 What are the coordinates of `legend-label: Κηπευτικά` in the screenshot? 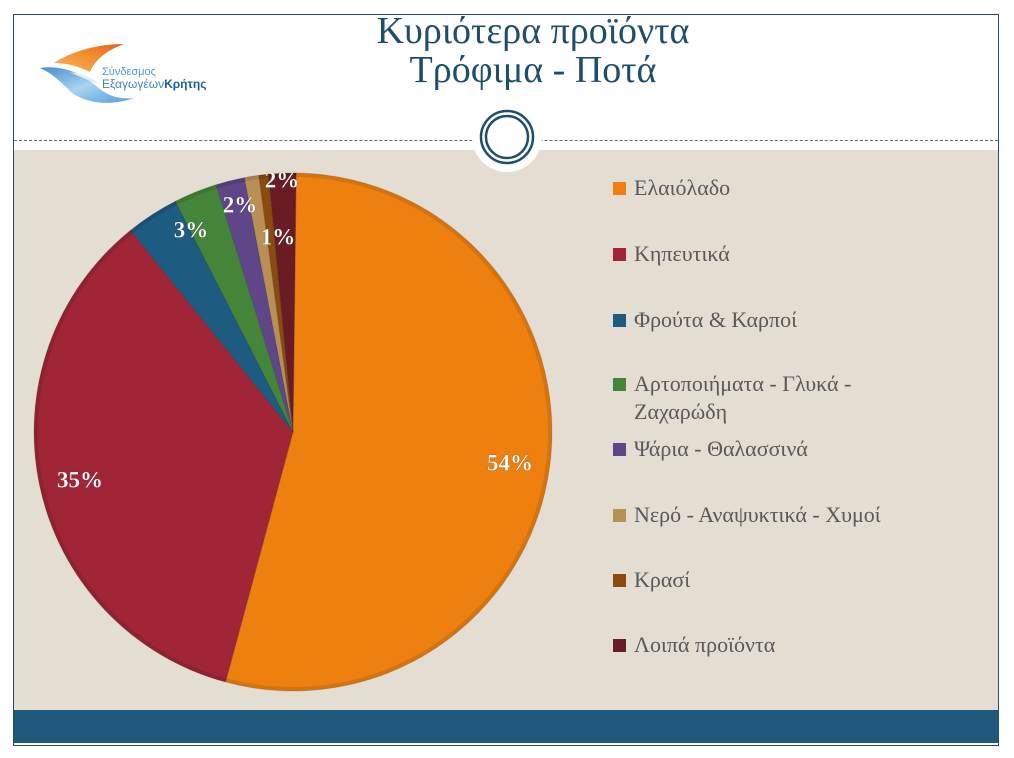 It's located at (682, 253).